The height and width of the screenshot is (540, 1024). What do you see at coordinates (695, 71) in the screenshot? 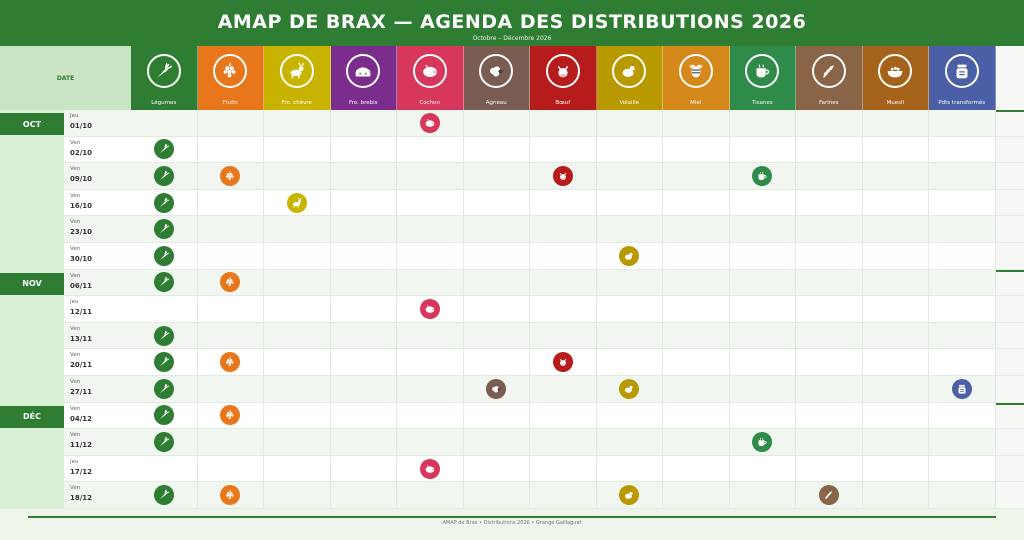
I see `bee-icon-badge` at bounding box center [695, 71].